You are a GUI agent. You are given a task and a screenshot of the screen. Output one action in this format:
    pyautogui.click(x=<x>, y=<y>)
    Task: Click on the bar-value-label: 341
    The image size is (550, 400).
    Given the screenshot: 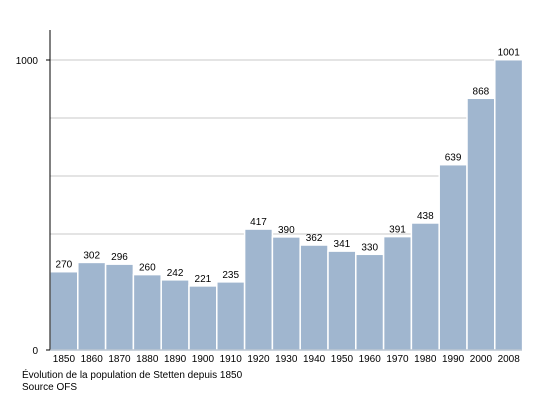 What is the action you would take?
    pyautogui.click(x=342, y=244)
    